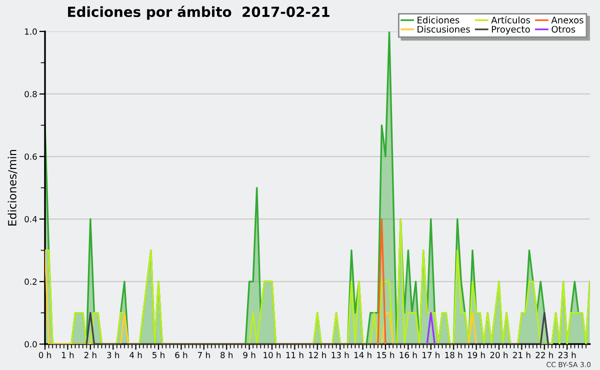  Describe the element at coordinates (567, 20) in the screenshot. I see `legend-label: Anexos` at that location.